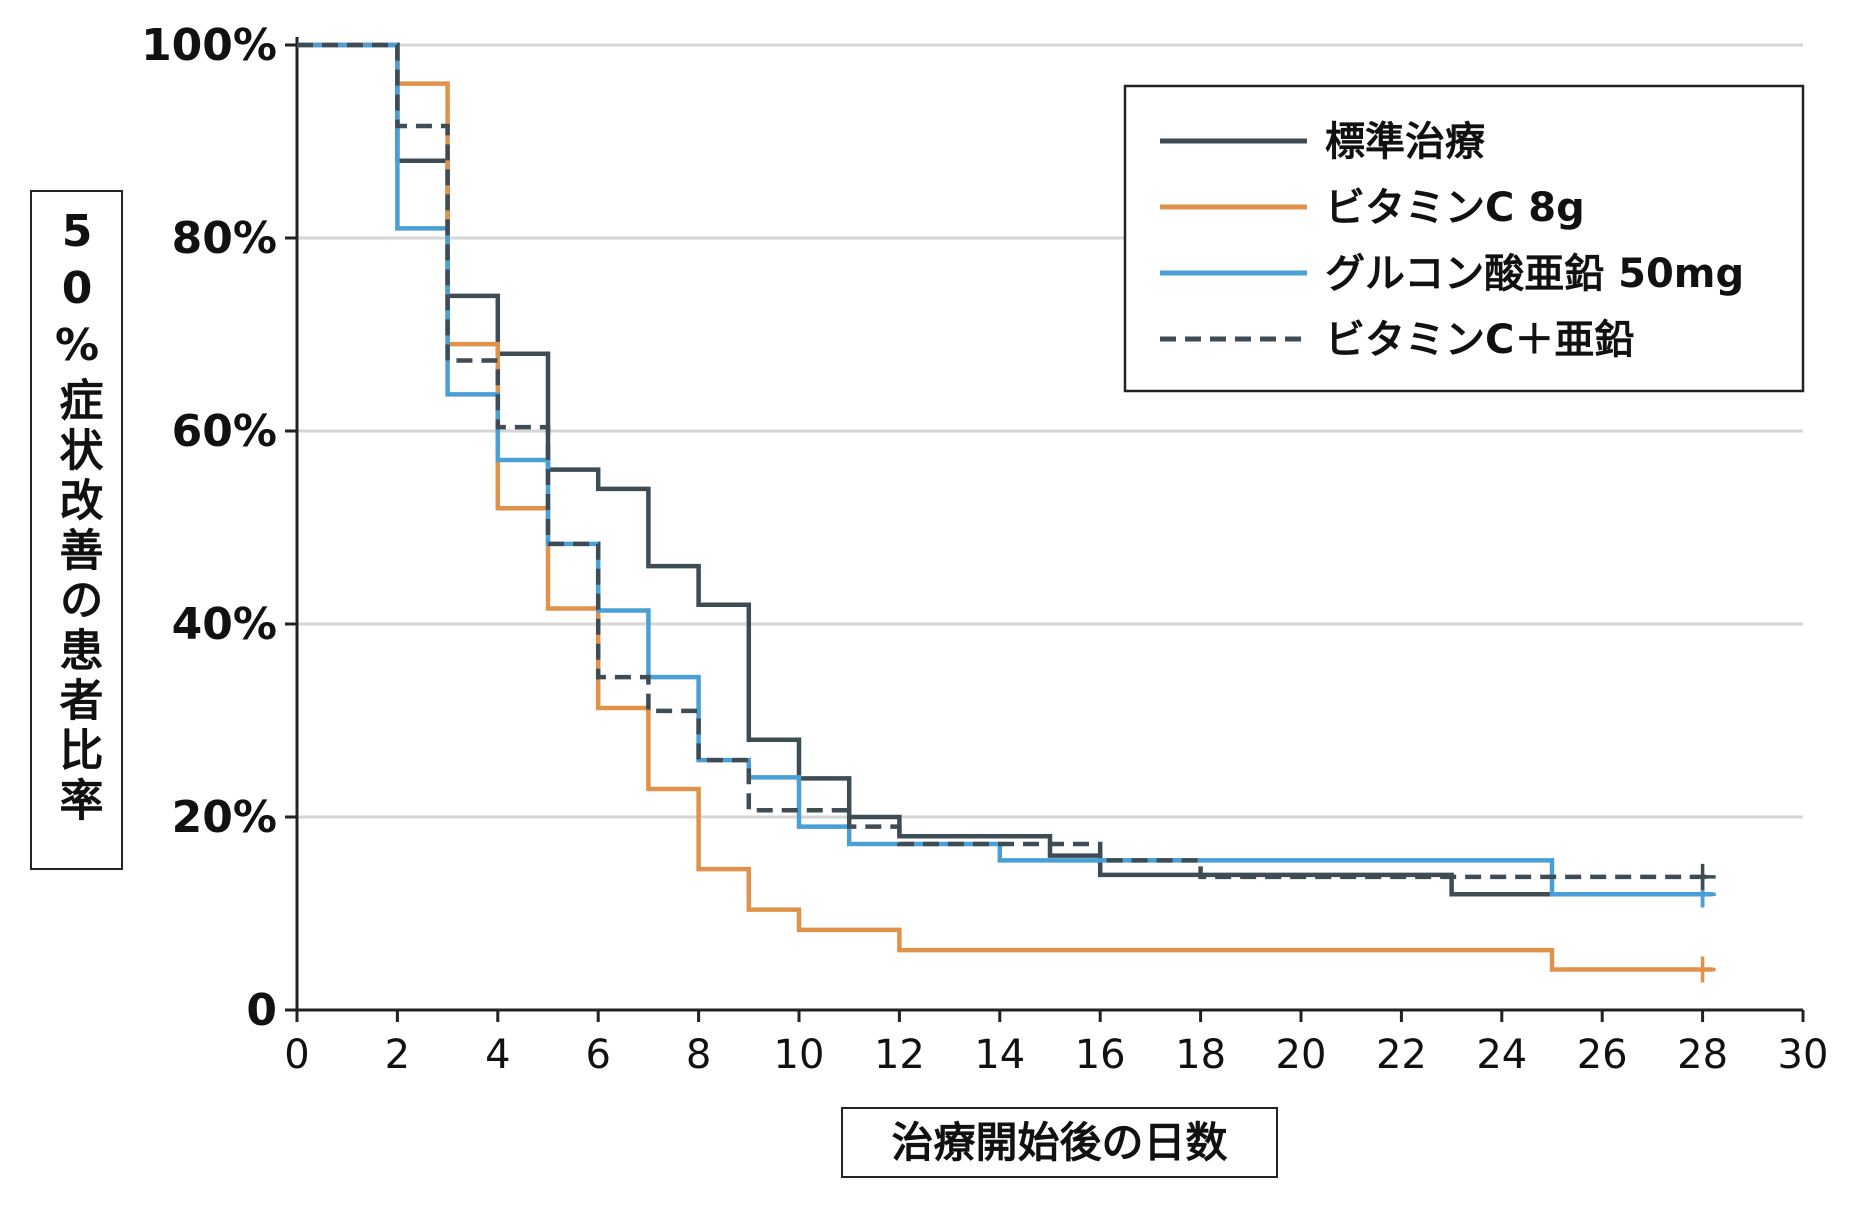 Image resolution: width=1850 pixels, height=1210 pixels. I want to click on x-tick-label: 16, so click(1100, 1055).